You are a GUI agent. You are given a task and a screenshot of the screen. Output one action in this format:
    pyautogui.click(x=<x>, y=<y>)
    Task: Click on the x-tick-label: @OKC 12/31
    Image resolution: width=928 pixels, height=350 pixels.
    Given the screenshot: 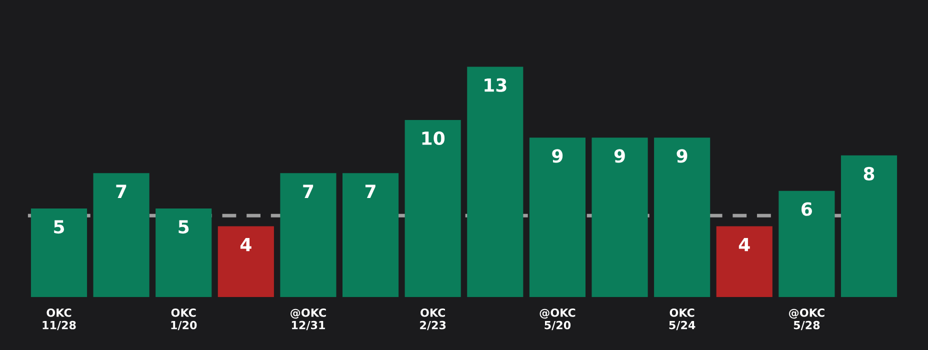 What is the action you would take?
    pyautogui.click(x=308, y=319)
    